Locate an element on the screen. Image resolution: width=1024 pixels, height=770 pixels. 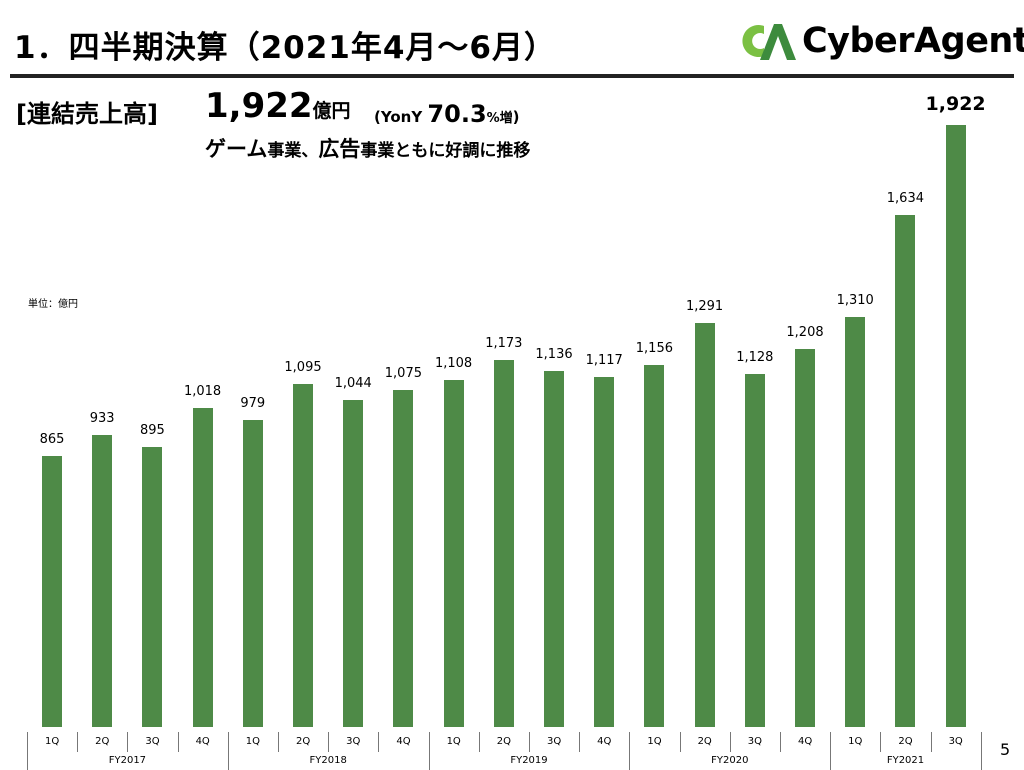
bar-fy2020-2q is located at coordinates (704, 524).